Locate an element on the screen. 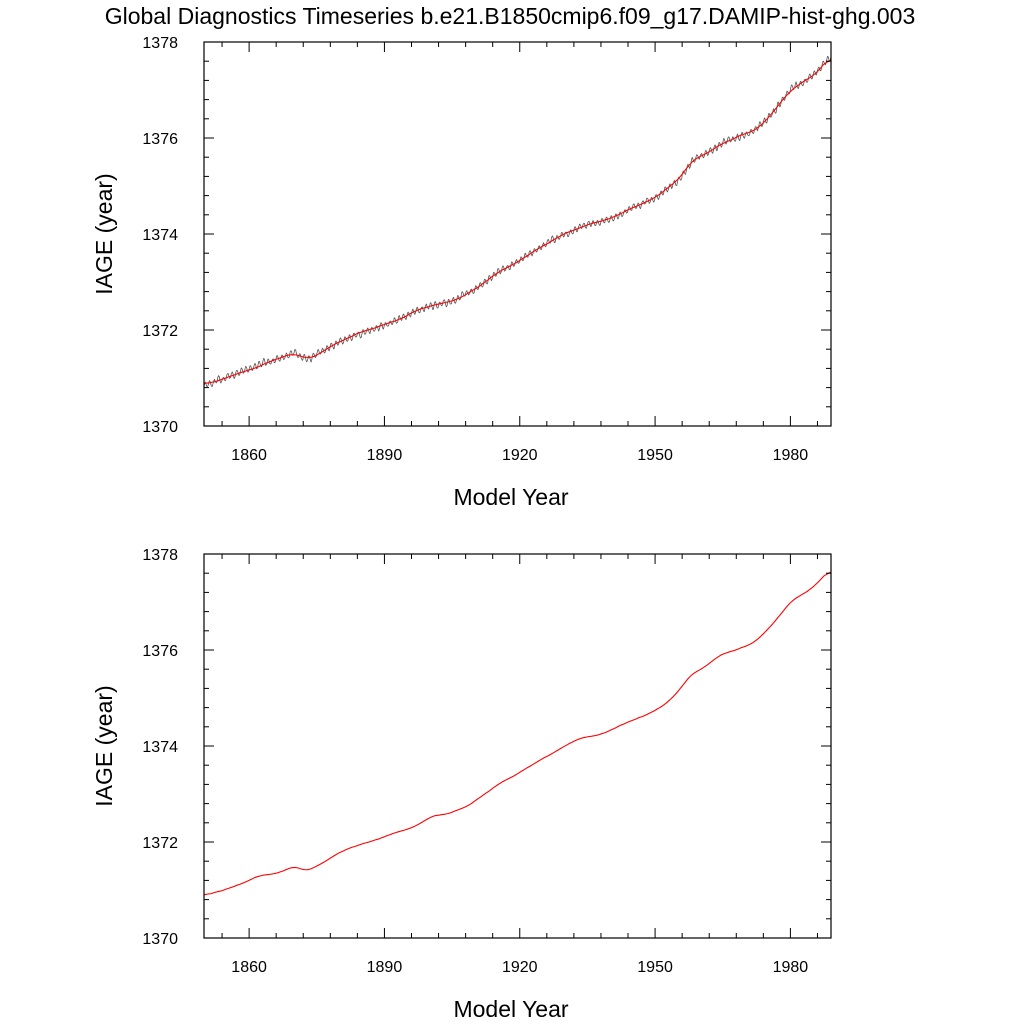  bottom-x-axis-title: Model Year is located at coordinates (510, 1009).